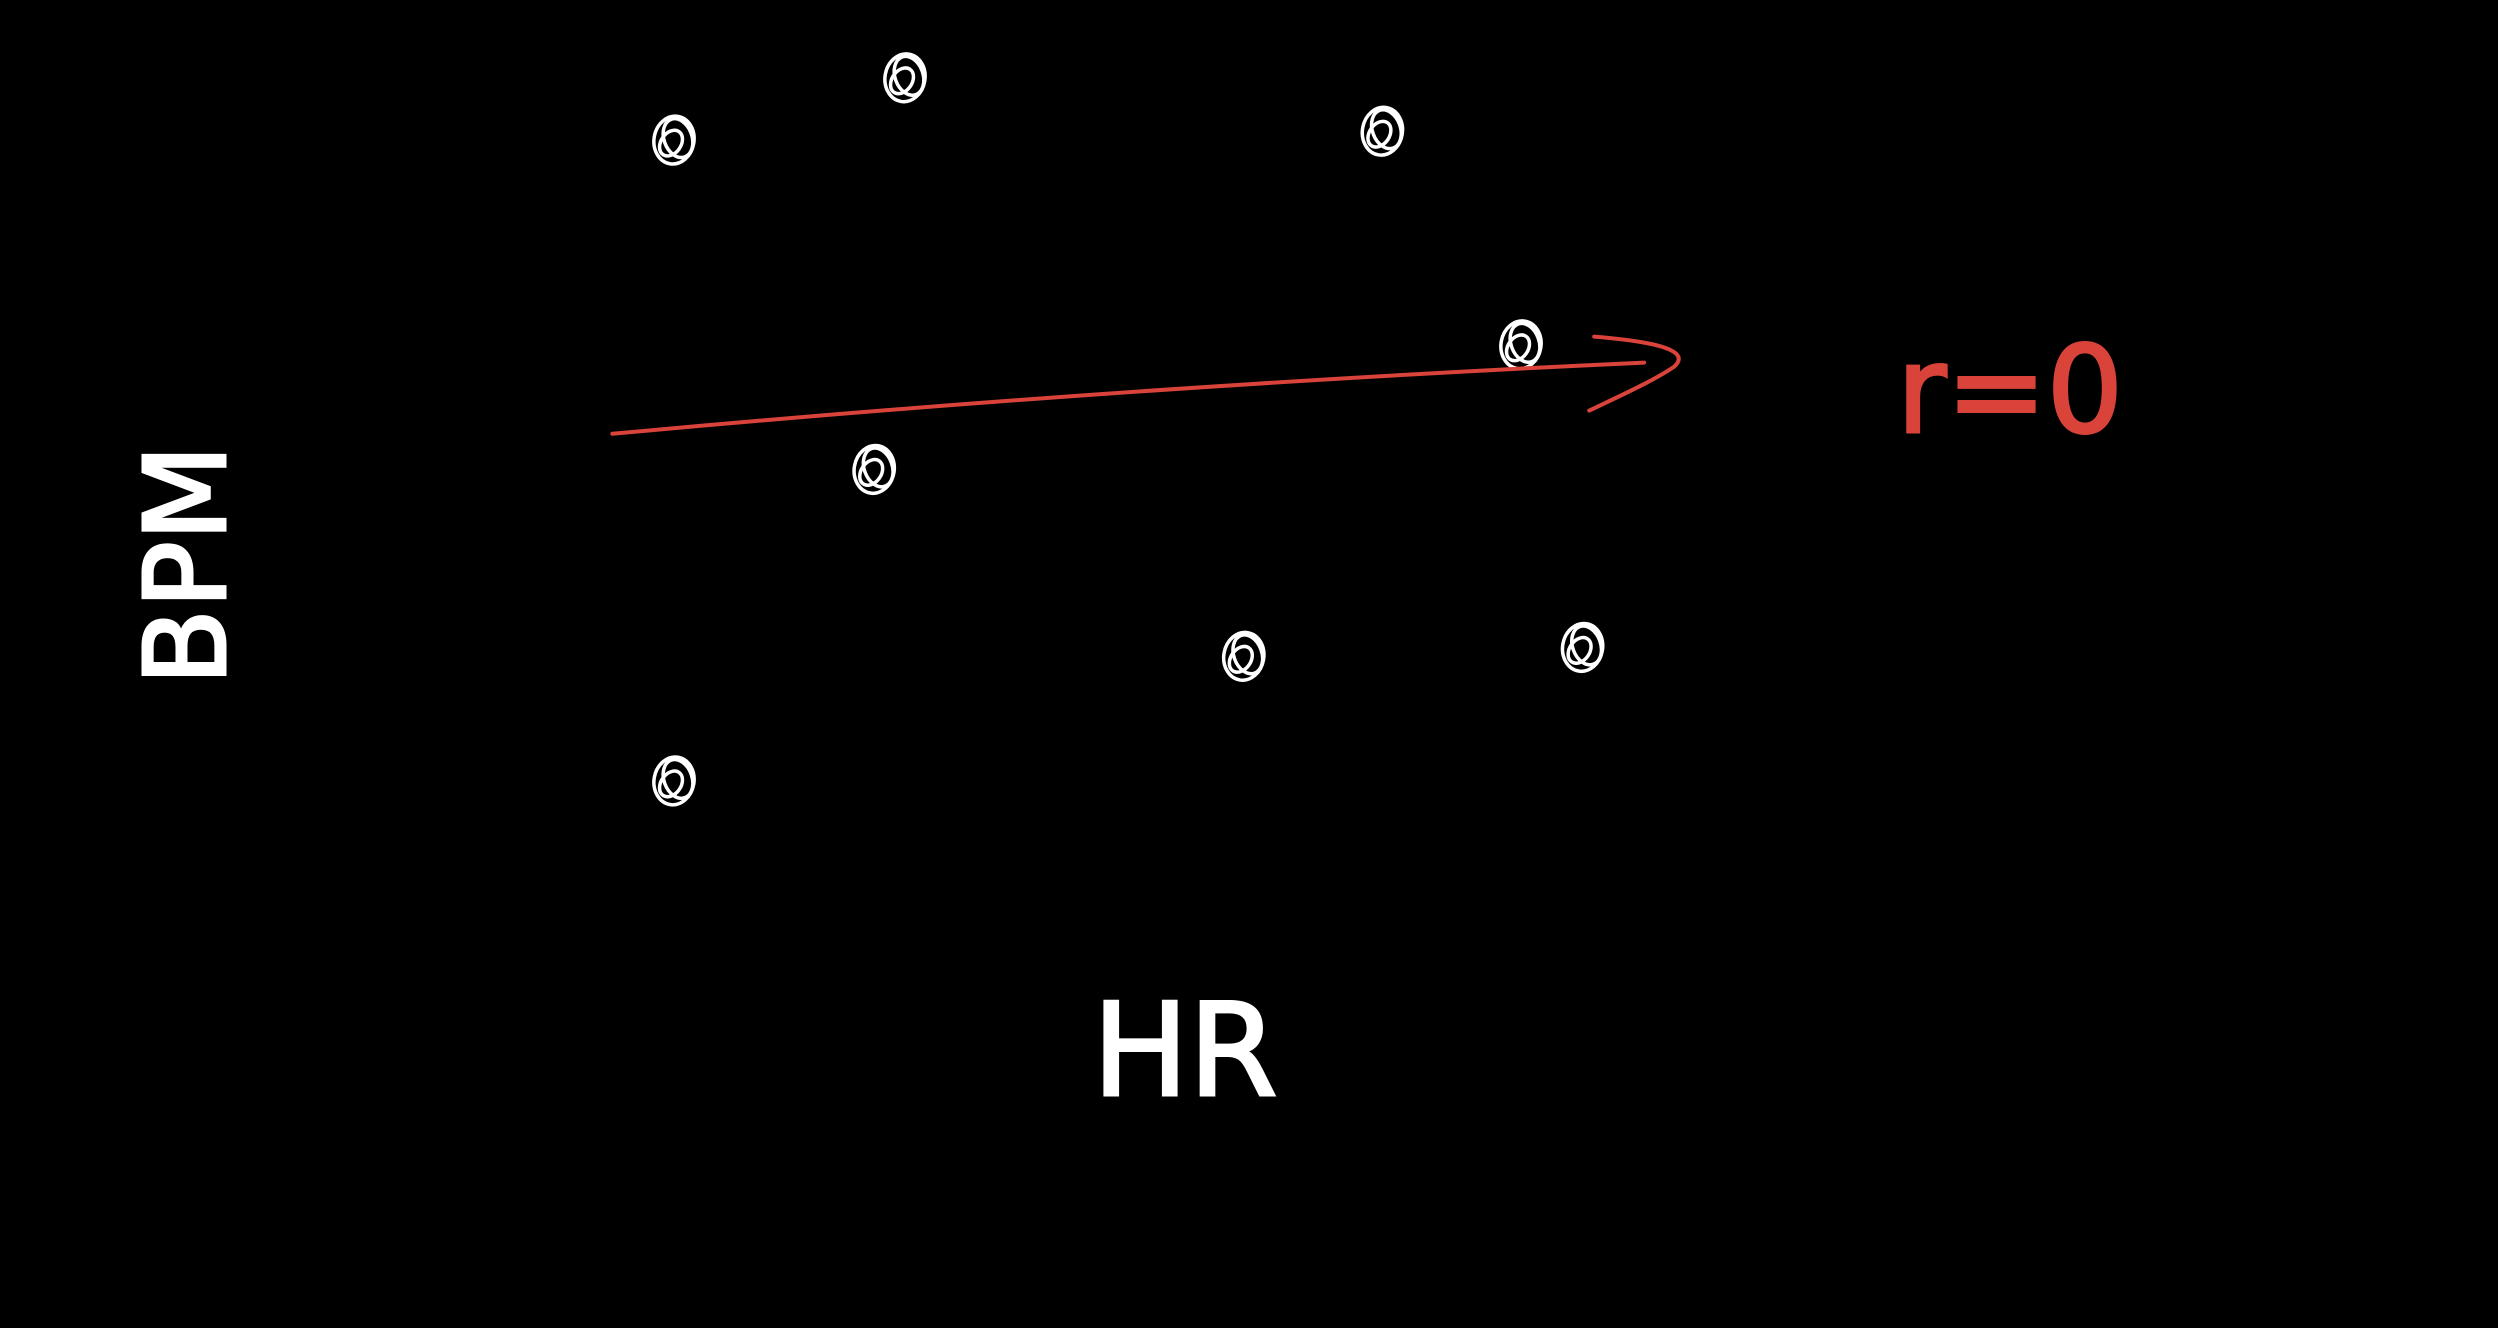 The width and height of the screenshot is (2498, 1328). I want to click on y-axis-label: BPM, so click(187, 564).